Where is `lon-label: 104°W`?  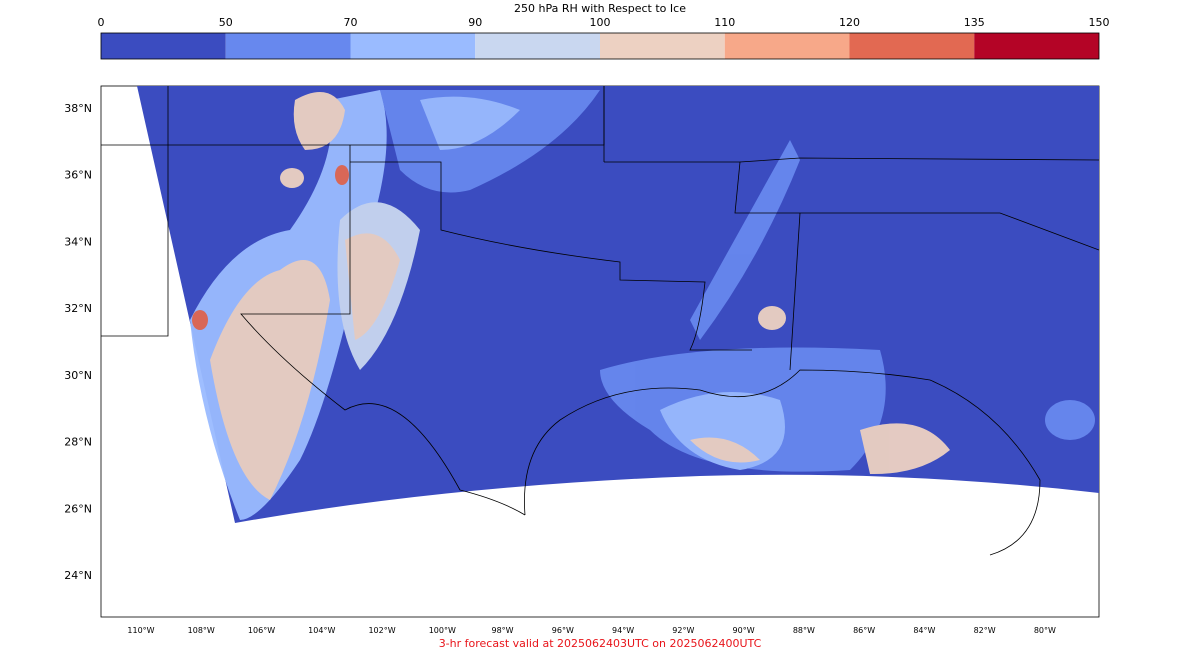
lon-label: 104°W is located at coordinates (321, 630).